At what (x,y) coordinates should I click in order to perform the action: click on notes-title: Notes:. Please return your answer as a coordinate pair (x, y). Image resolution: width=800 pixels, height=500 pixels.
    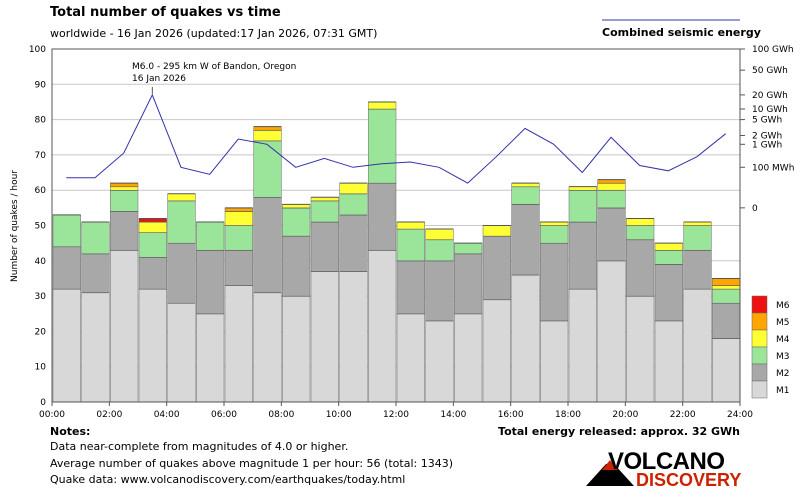
    Looking at the image, I should click on (70, 431).